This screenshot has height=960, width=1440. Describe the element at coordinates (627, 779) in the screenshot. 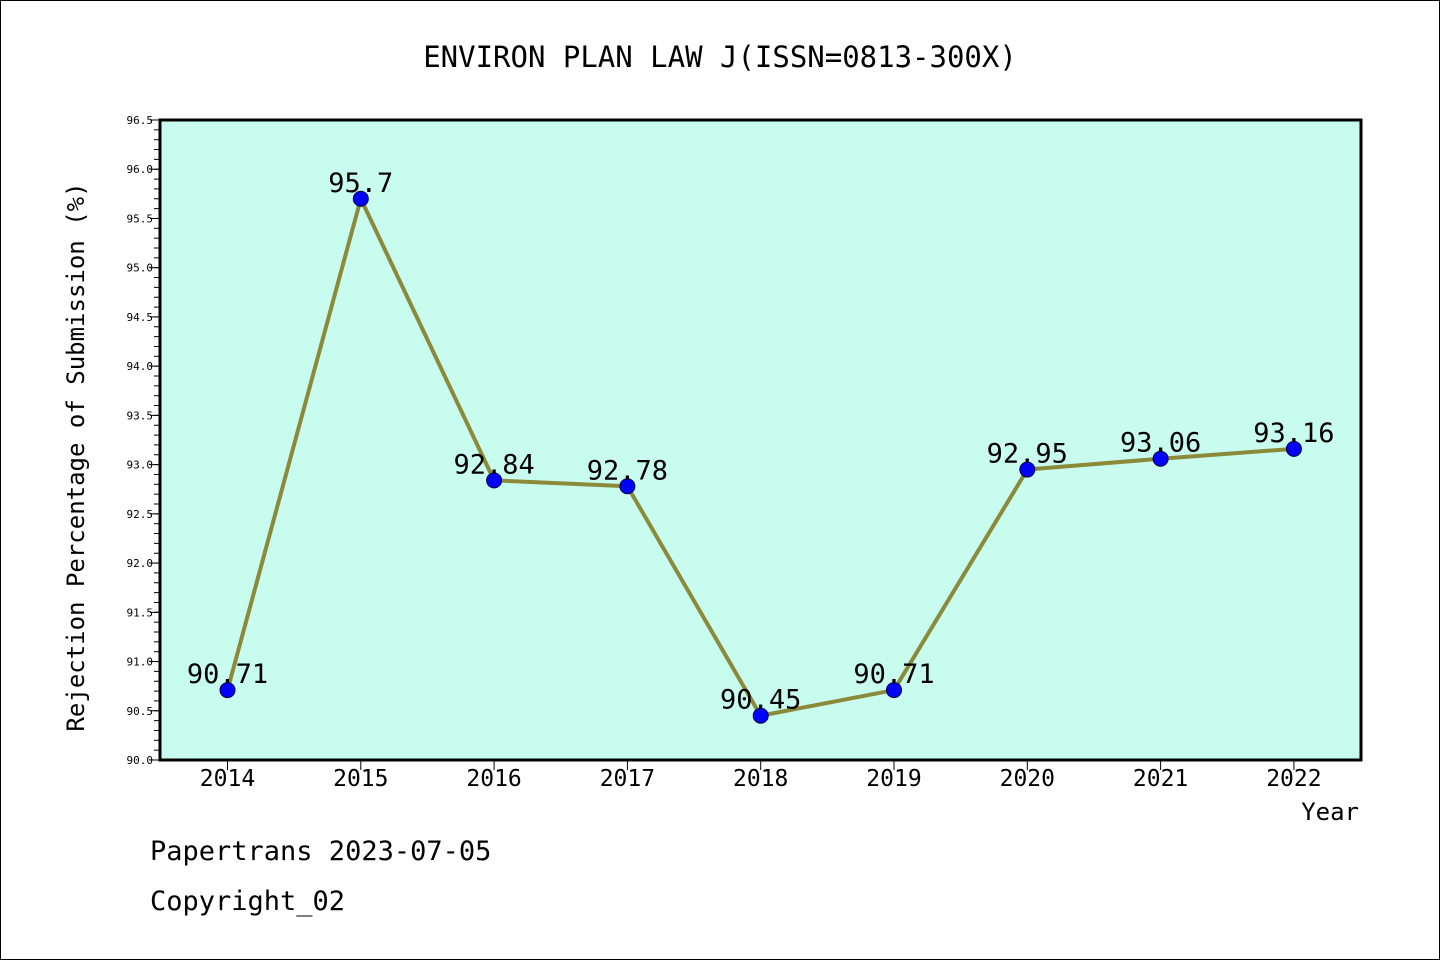

I see `x-tick-label: 2017` at that location.